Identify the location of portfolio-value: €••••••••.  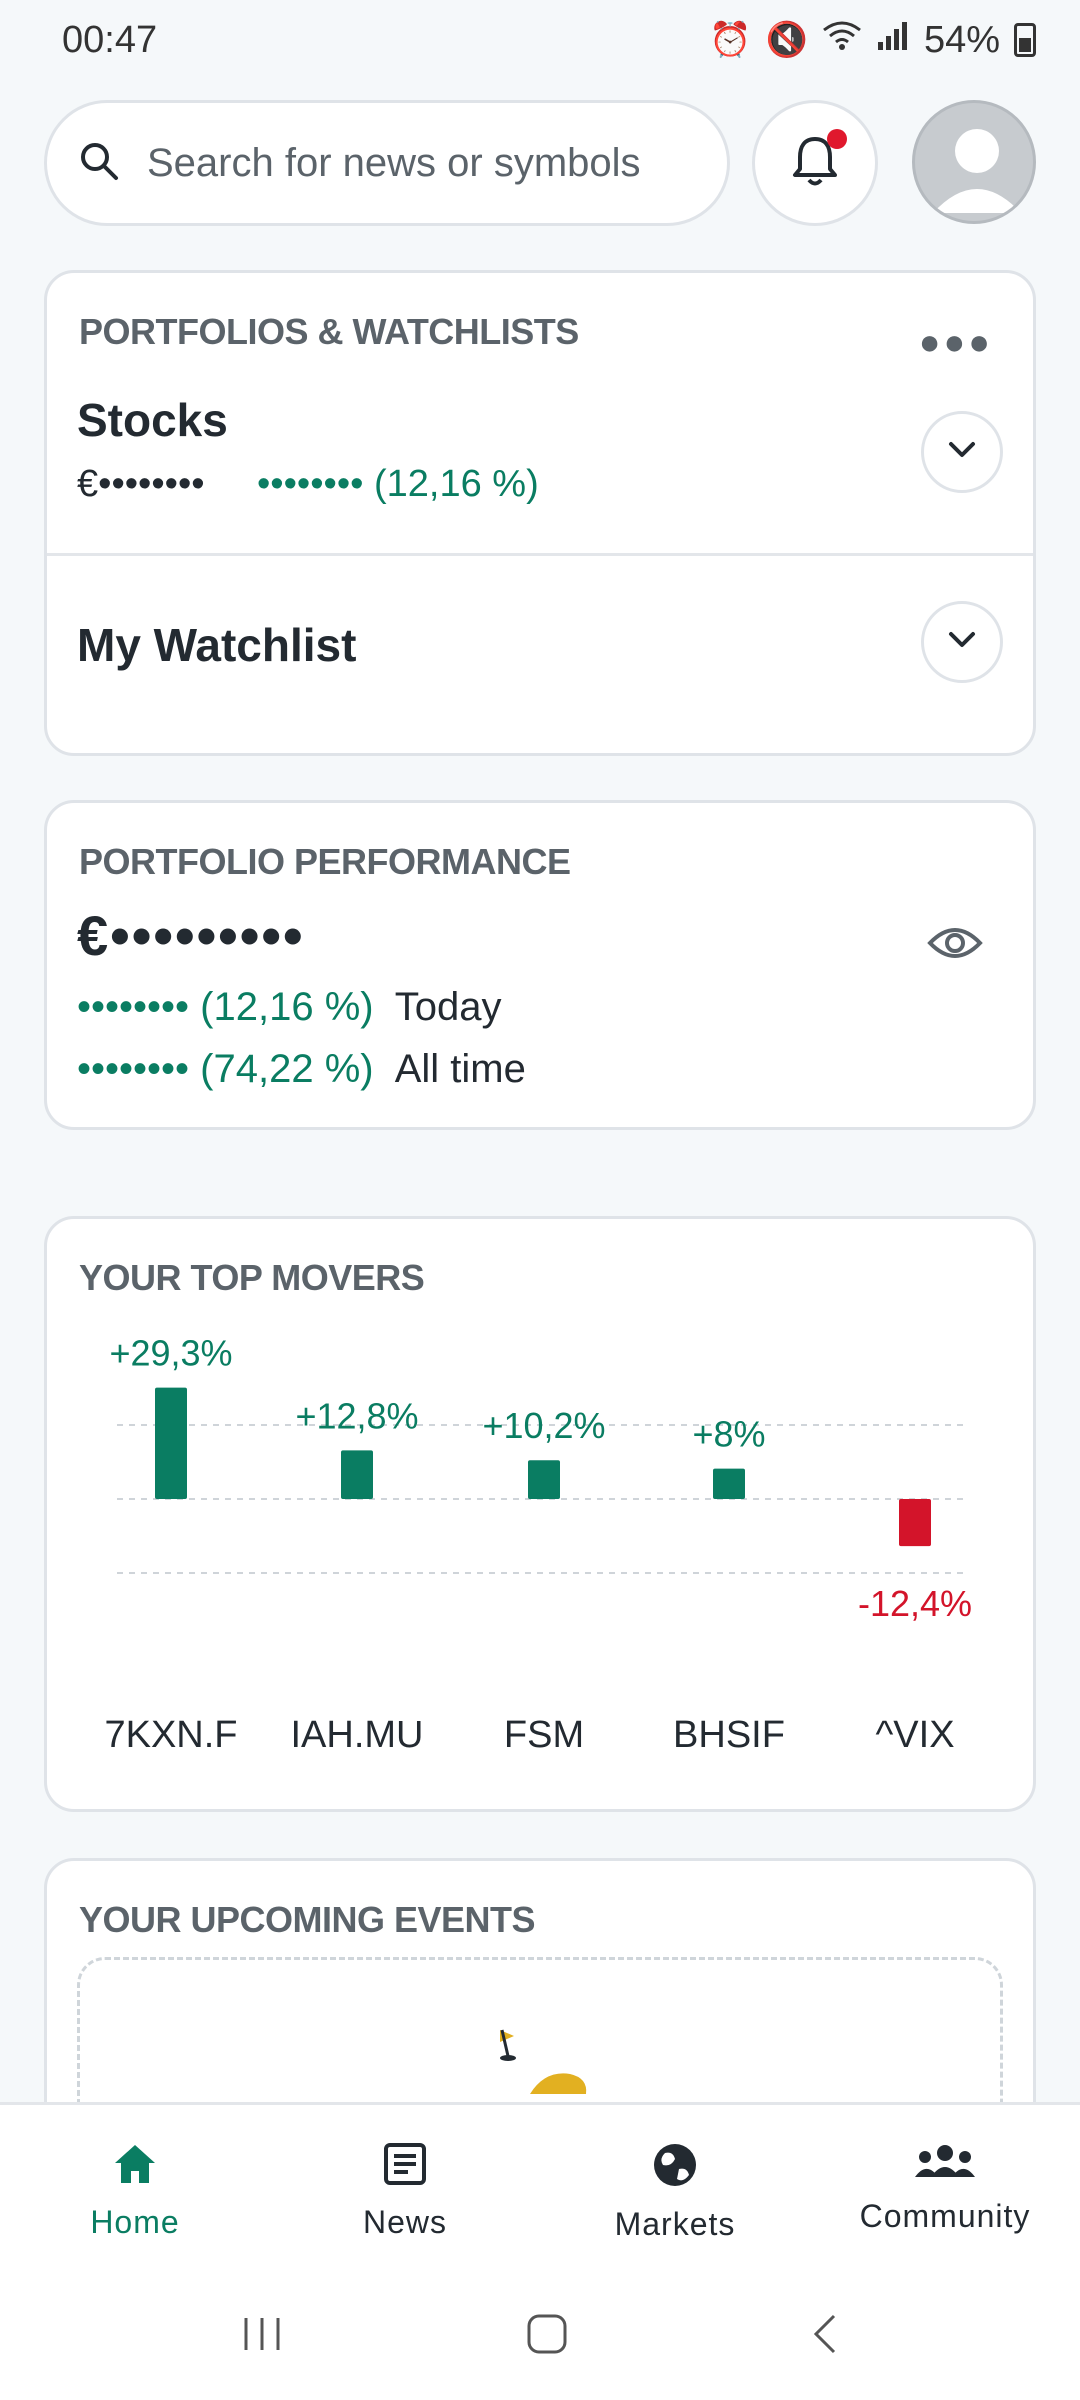
(141, 484).